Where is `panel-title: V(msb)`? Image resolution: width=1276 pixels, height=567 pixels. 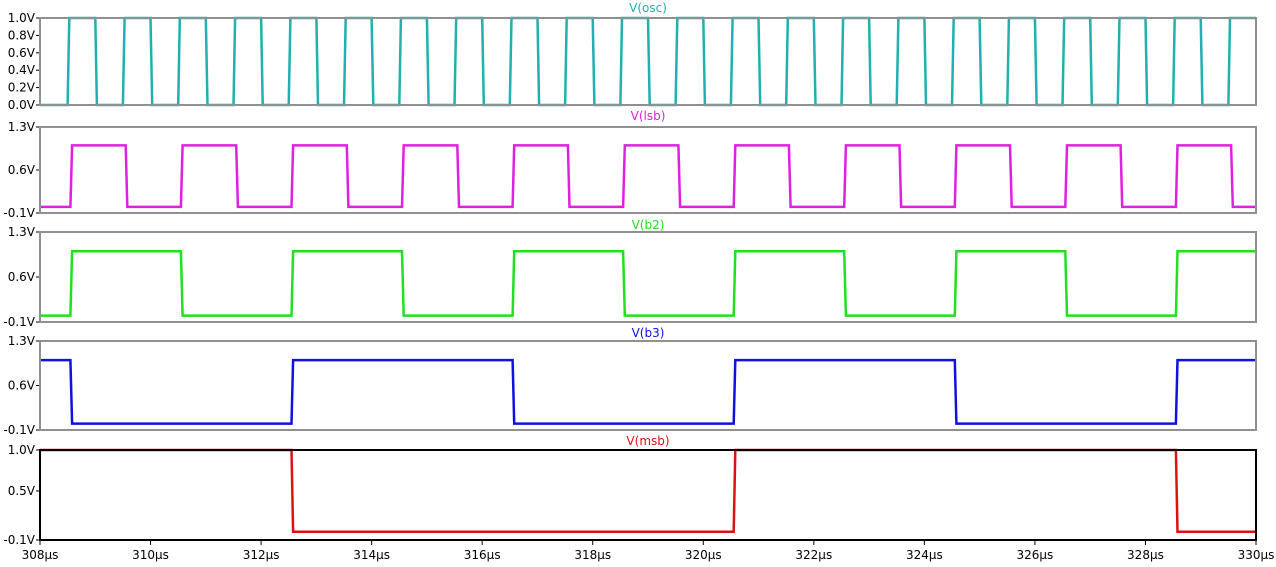
panel-title: V(msb) is located at coordinates (647, 441).